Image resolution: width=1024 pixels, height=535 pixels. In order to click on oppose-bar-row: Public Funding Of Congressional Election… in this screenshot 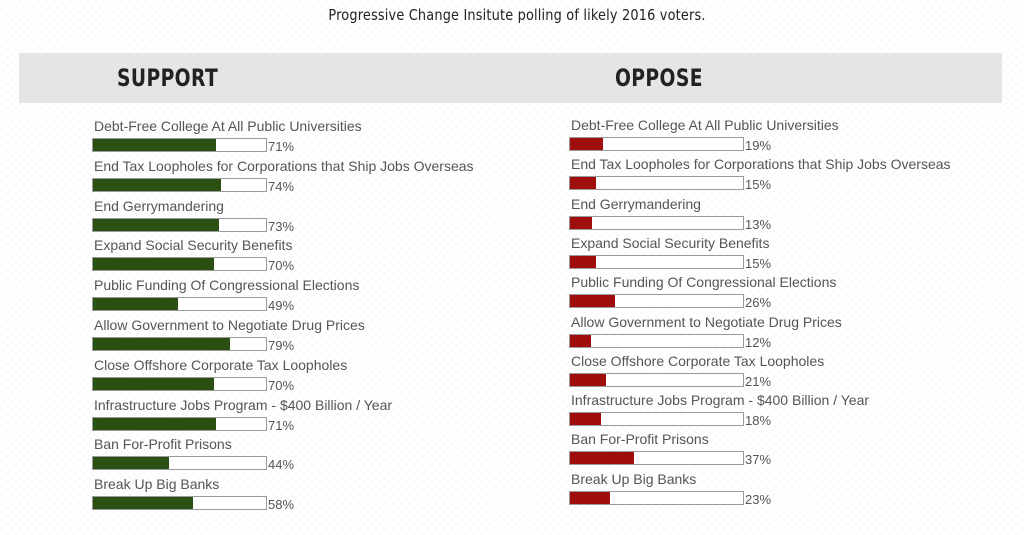, I will do `click(779, 294)`.